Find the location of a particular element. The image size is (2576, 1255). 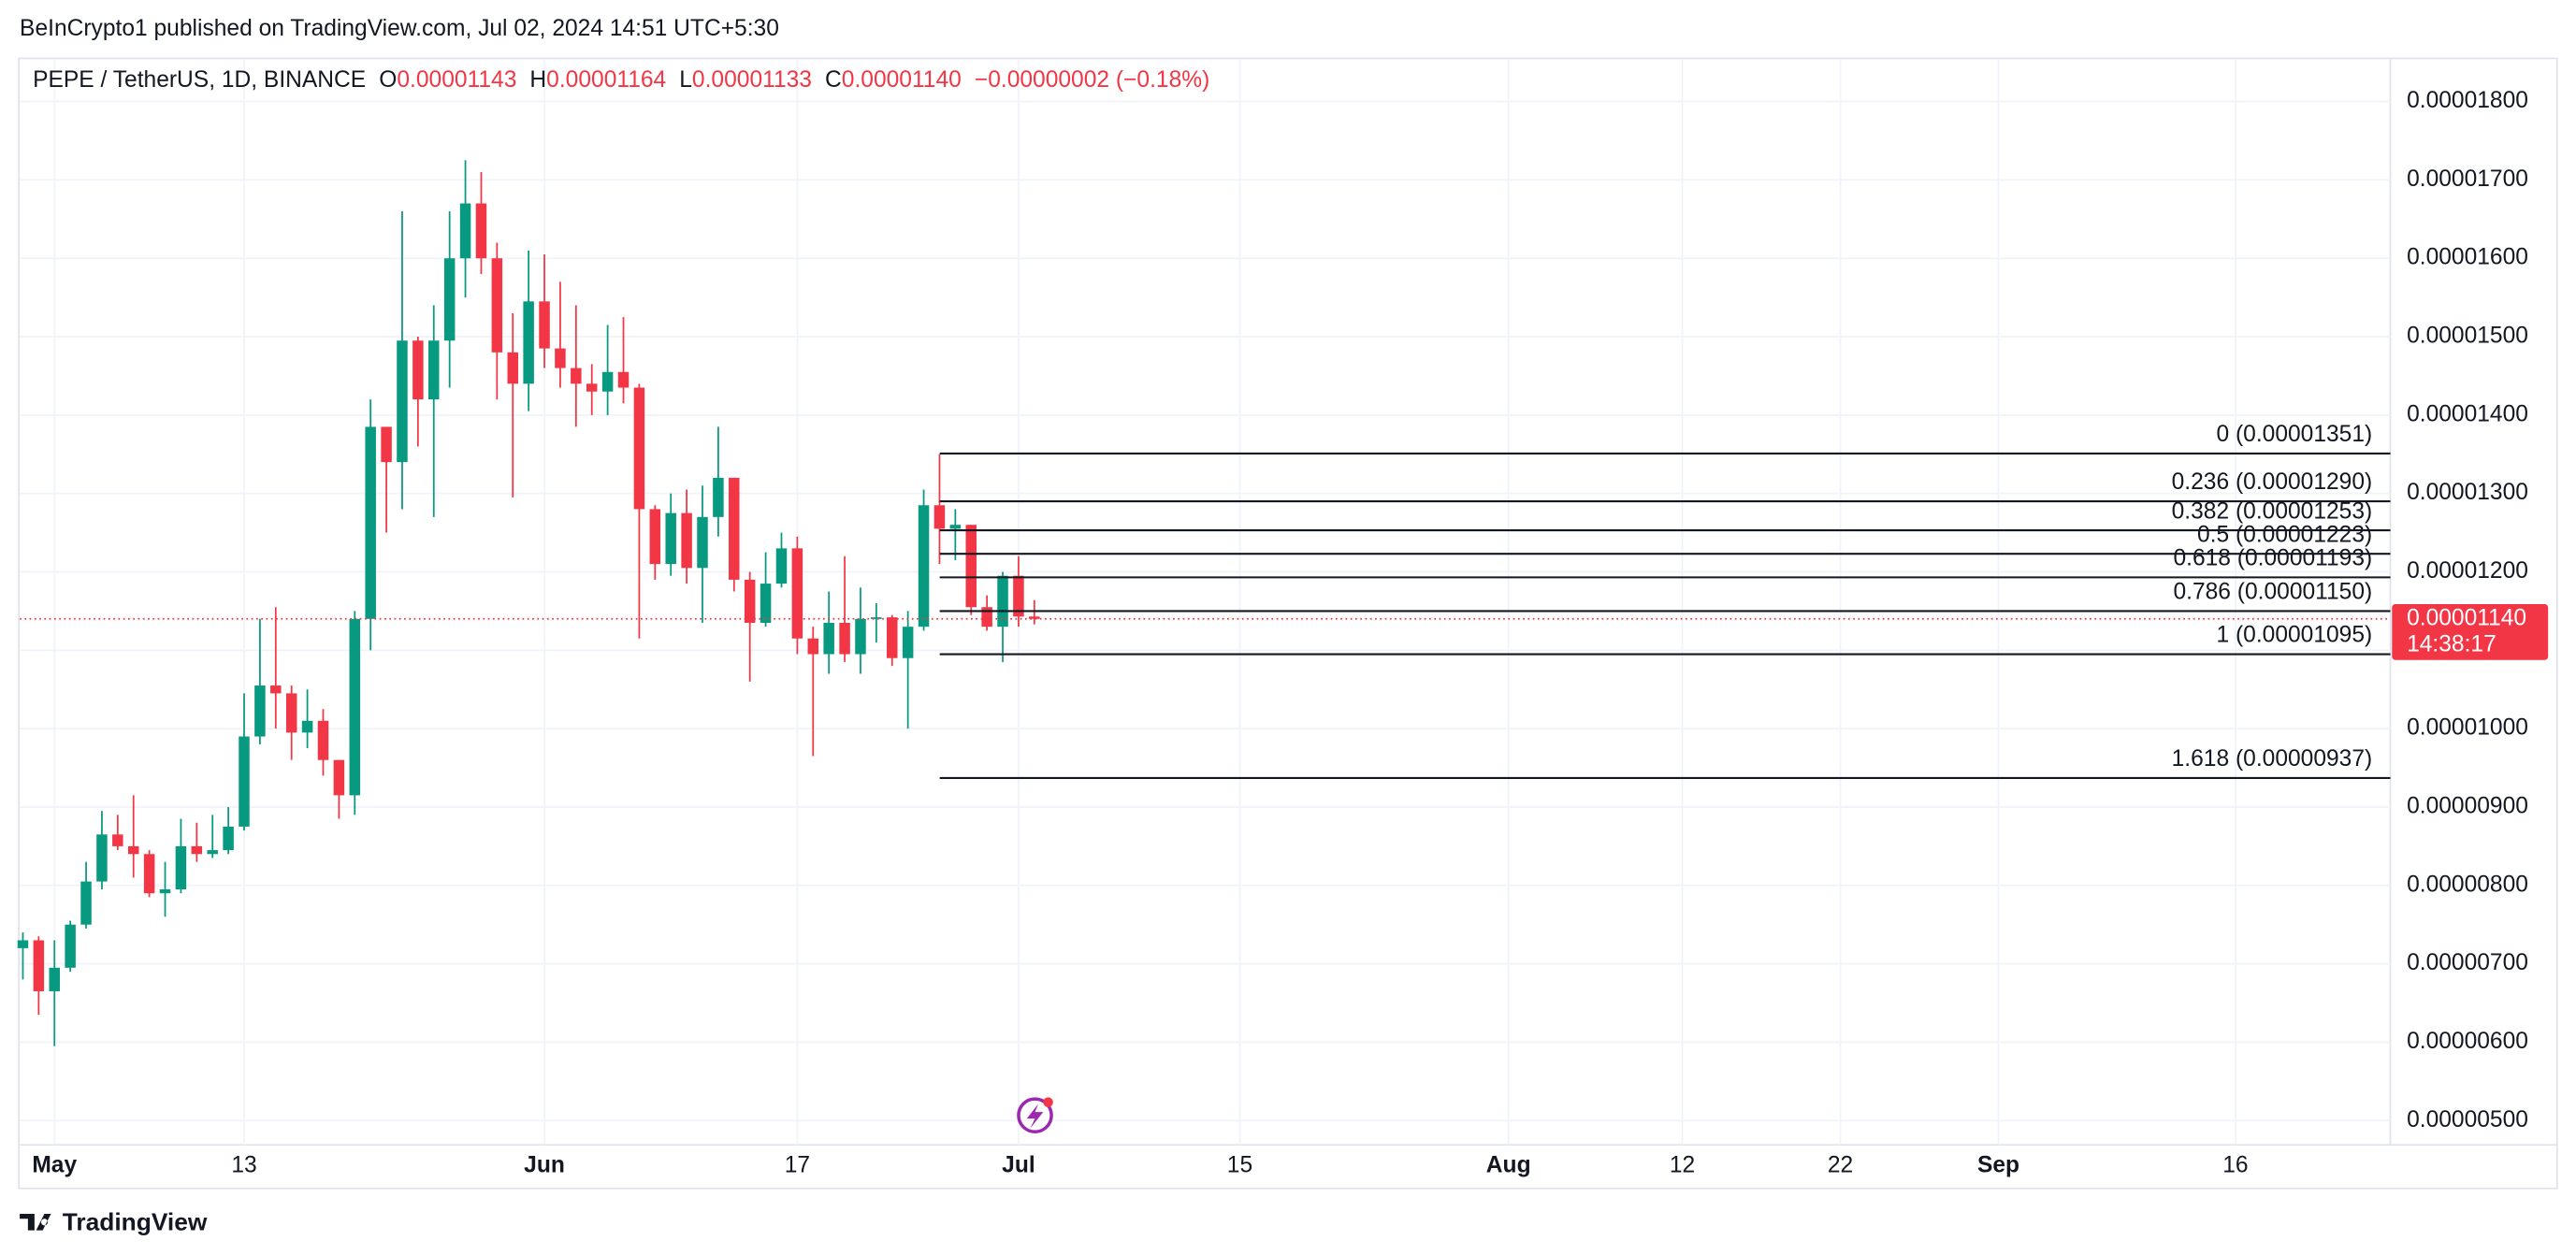

y-tick-label: 0.00001700 is located at coordinates (2467, 179).